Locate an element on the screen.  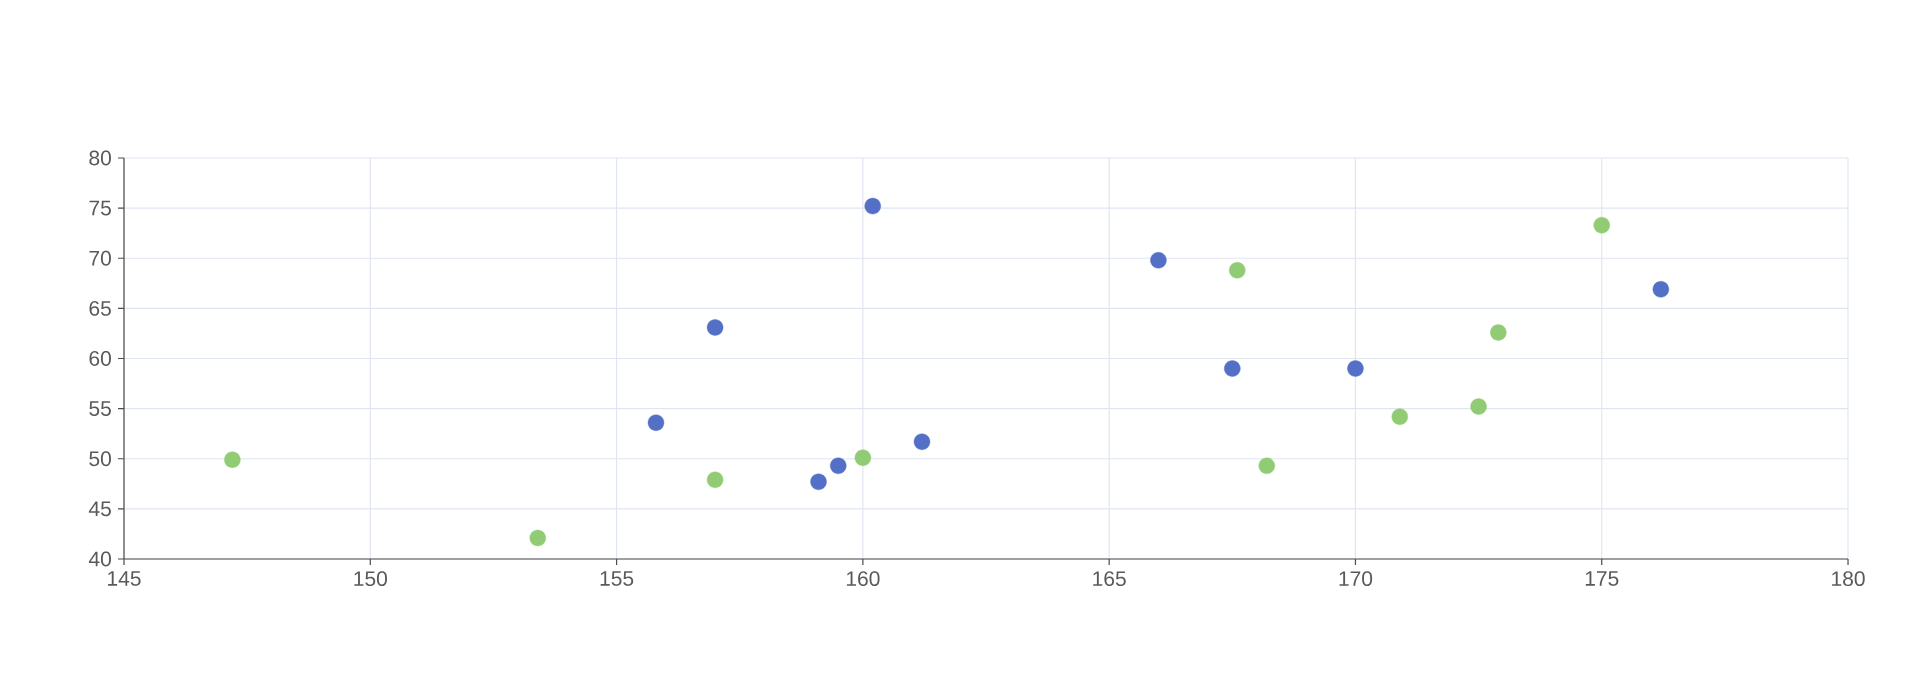
y-tick-label: 60 is located at coordinates (100, 358).